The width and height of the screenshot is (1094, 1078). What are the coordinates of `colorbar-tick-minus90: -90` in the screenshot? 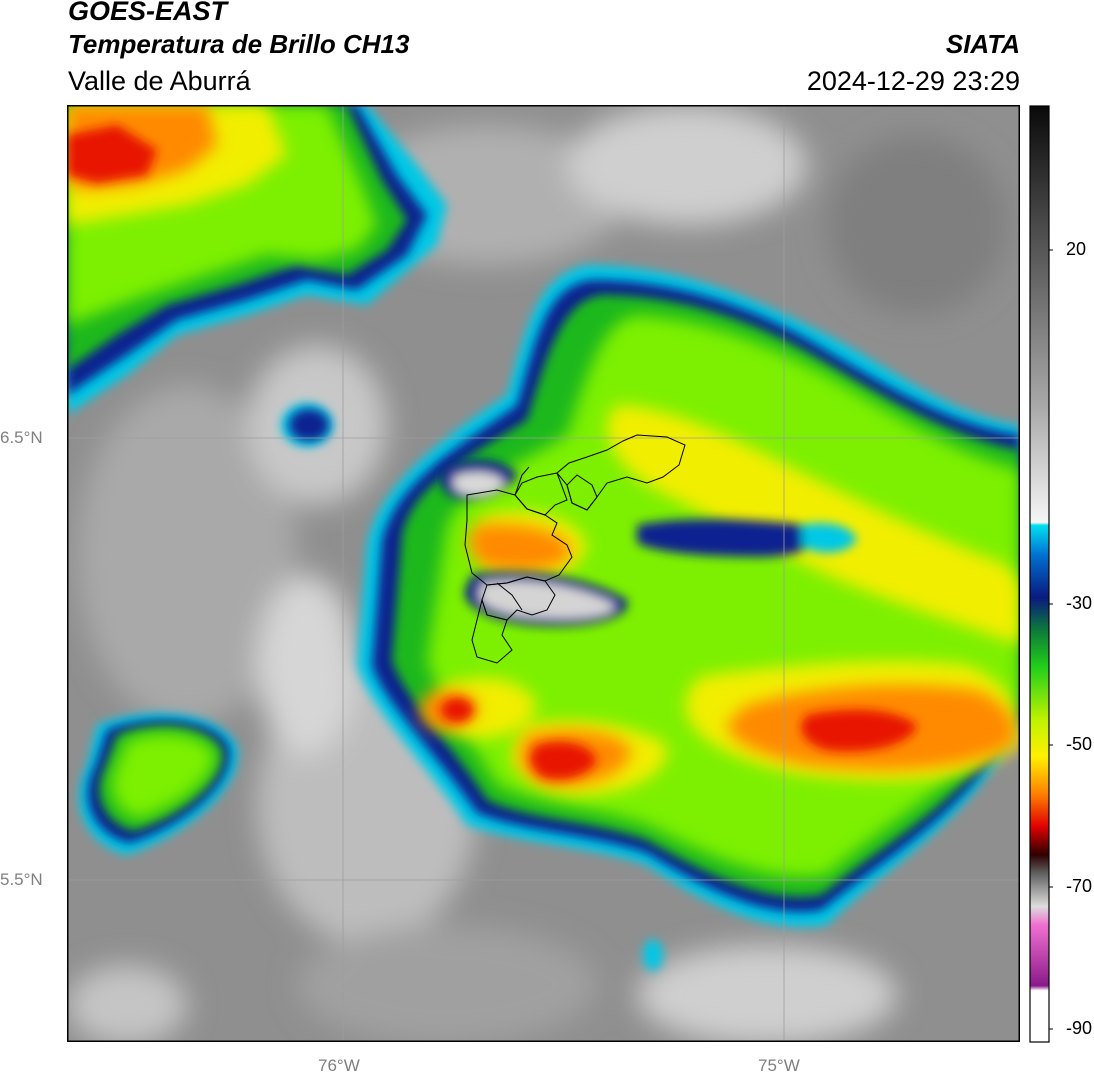 It's located at (1079, 1028).